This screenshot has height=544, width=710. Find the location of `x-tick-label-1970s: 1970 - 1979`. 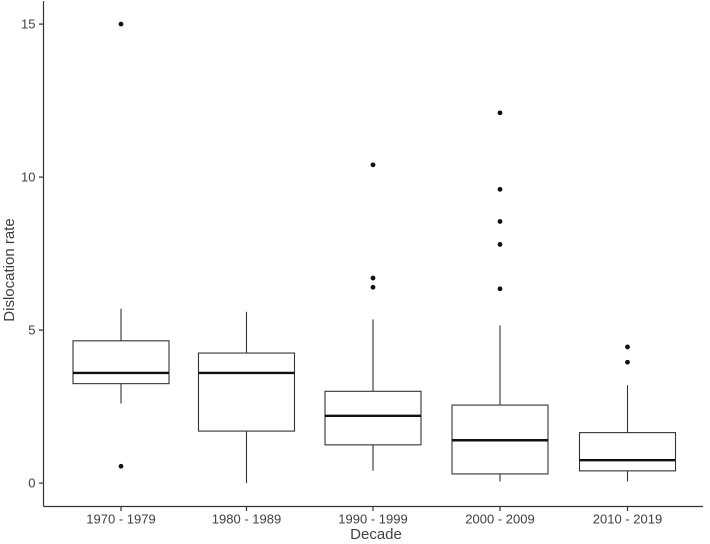

x-tick-label-1970s: 1970 - 1979 is located at coordinates (120, 519).